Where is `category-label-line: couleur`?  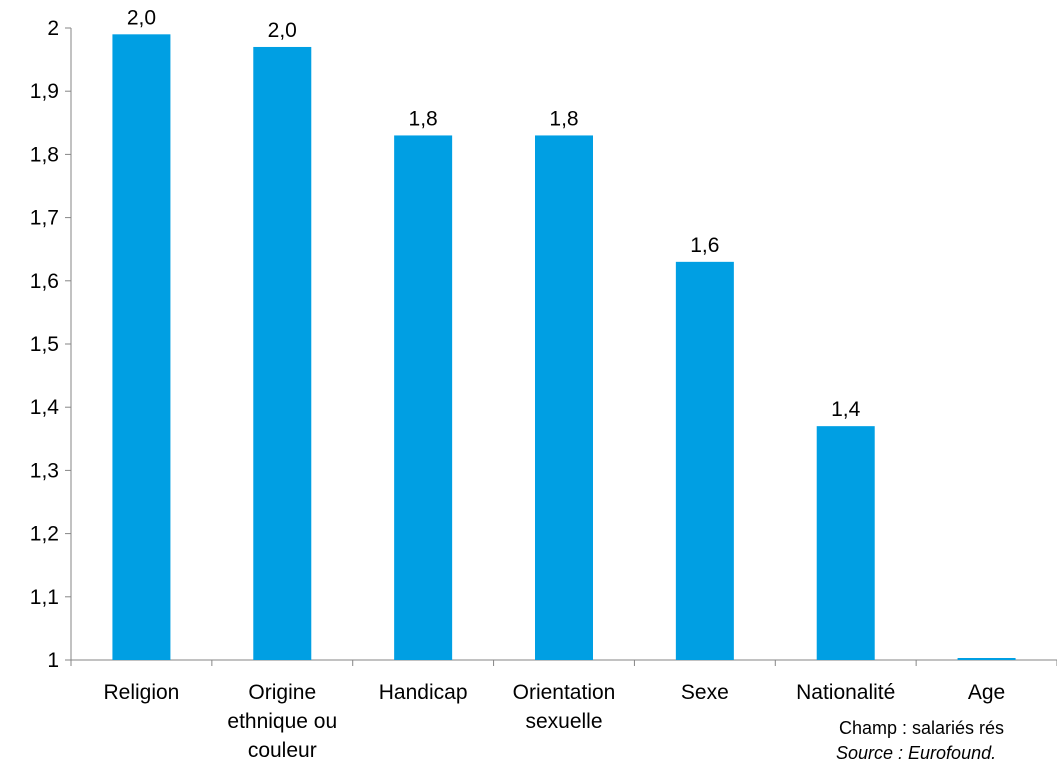 category-label-line: couleur is located at coordinates (282, 750).